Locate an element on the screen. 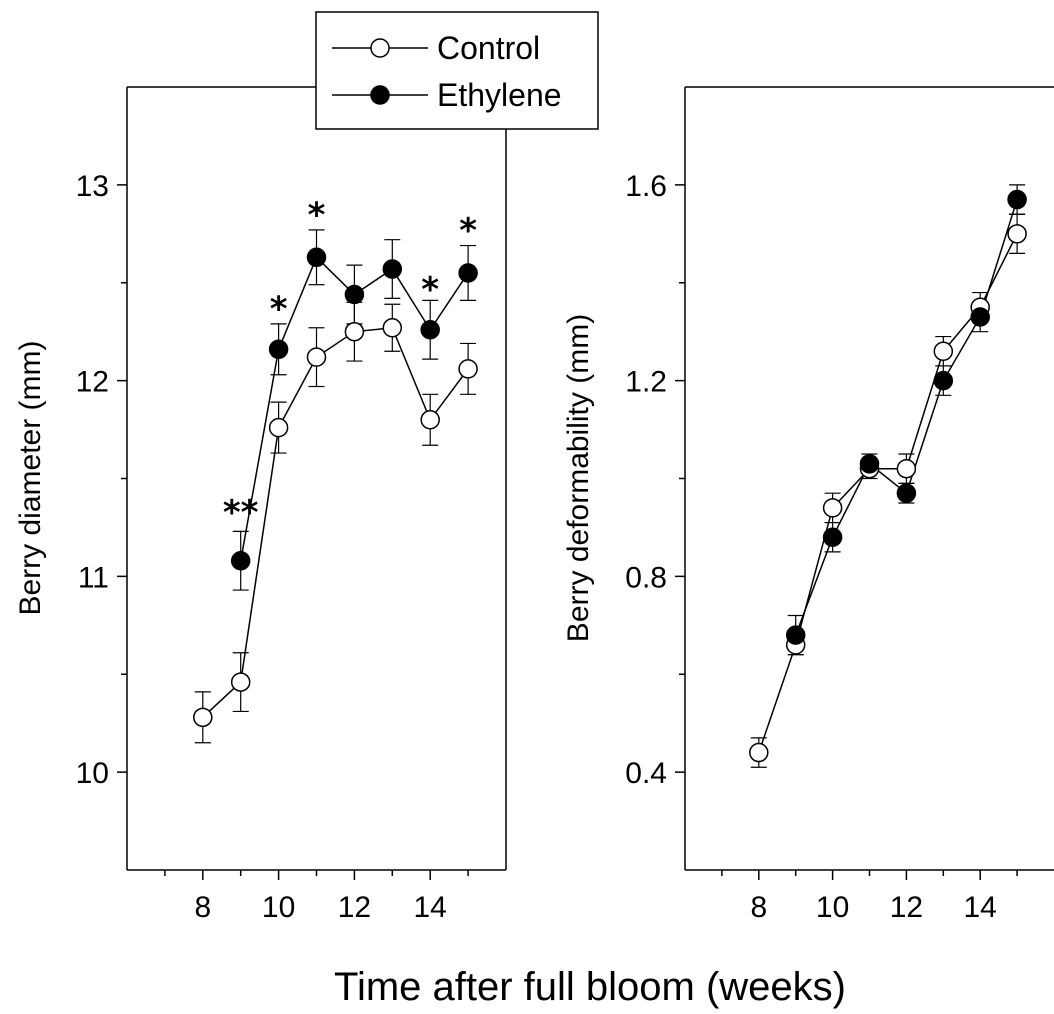 Image resolution: width=1054 pixels, height=1014 pixels. diameter-x-tick-label: 14 is located at coordinates (430, 907).